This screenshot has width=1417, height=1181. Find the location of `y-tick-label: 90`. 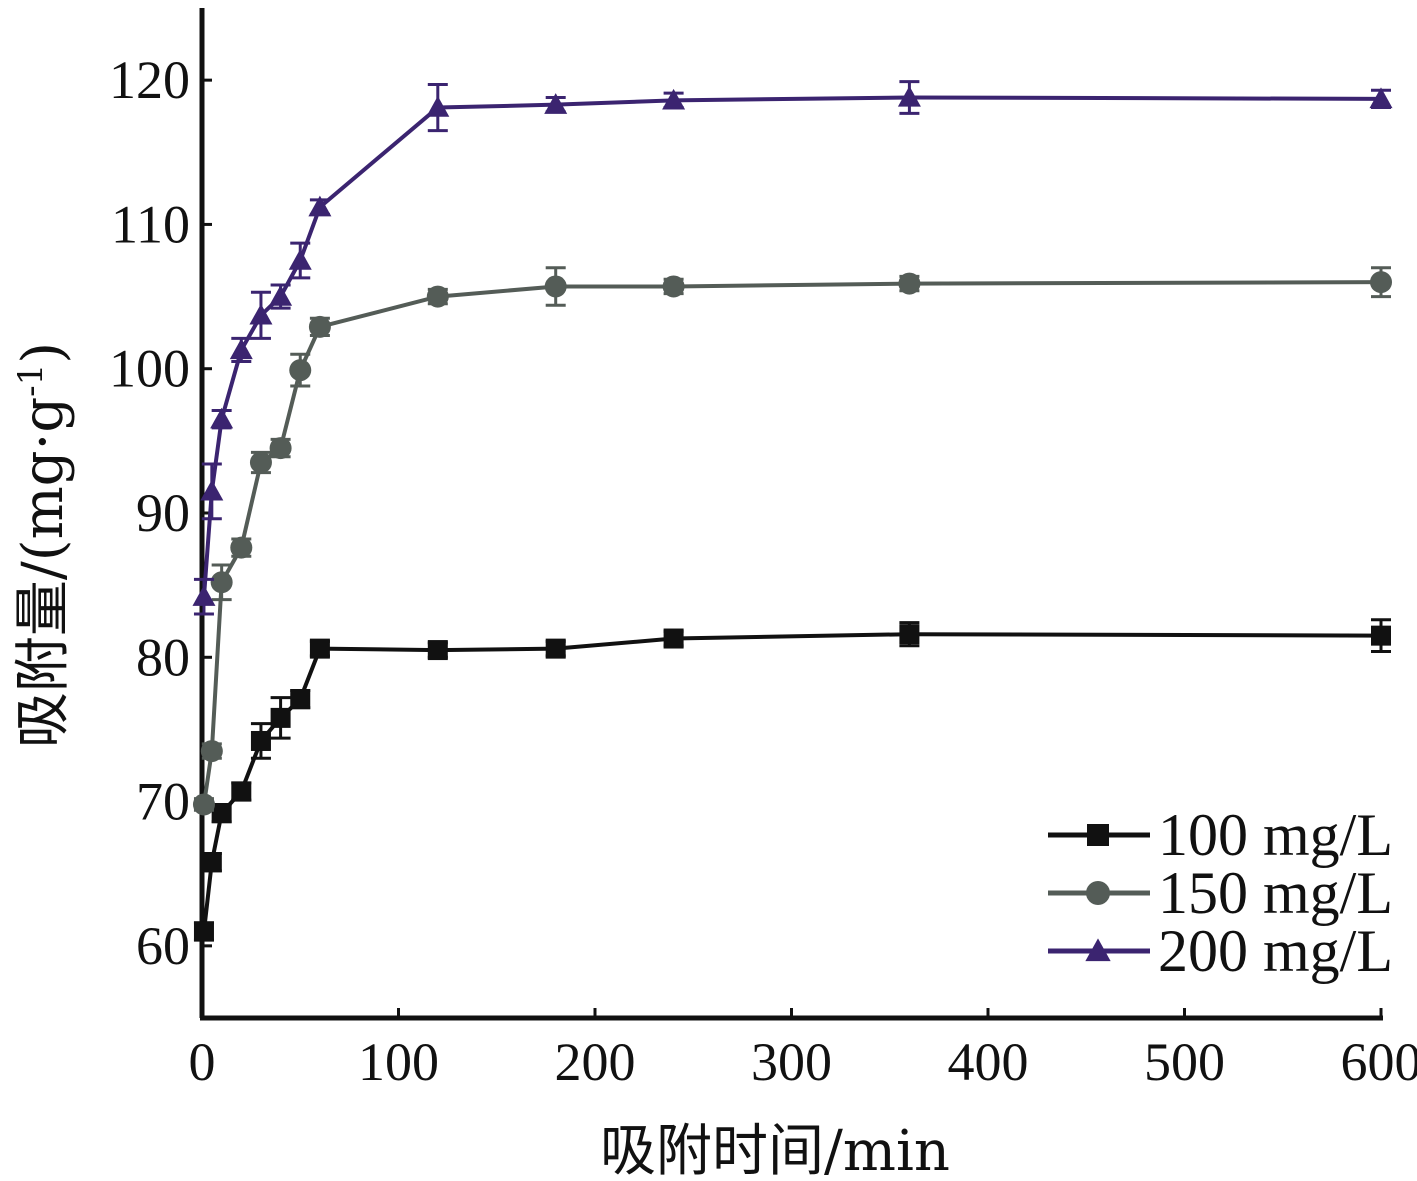

y-tick-label: 90 is located at coordinates (163, 513).